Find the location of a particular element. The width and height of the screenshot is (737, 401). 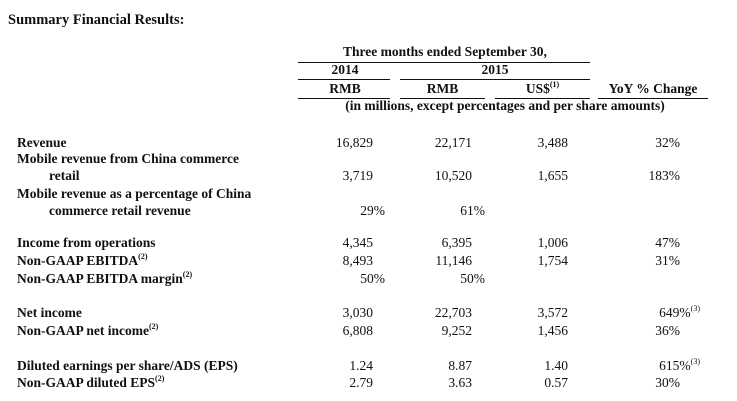

value-pct-2015: 61% is located at coordinates (472, 210).